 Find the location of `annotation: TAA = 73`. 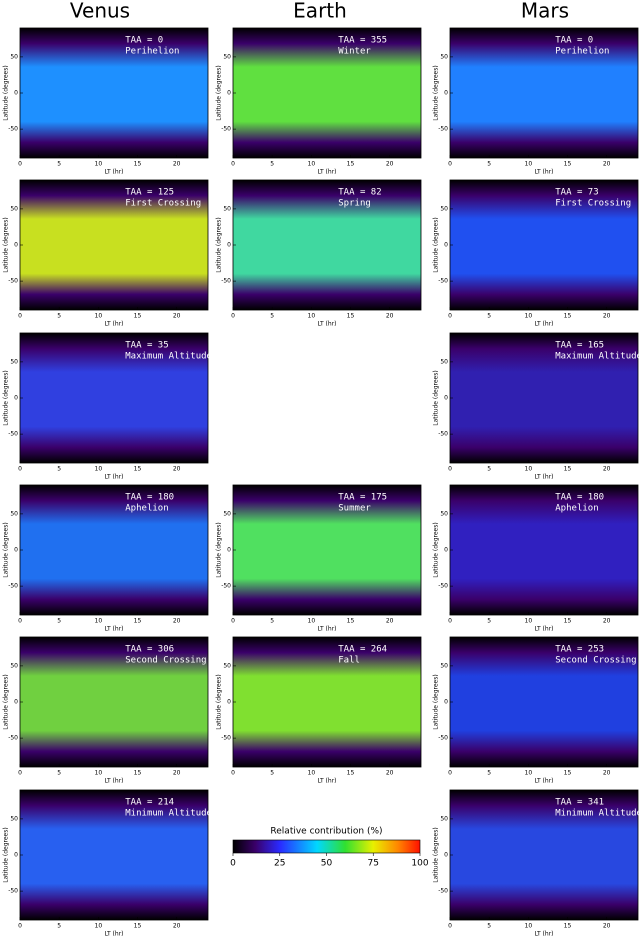

annotation: TAA = 73 is located at coordinates (576, 193).